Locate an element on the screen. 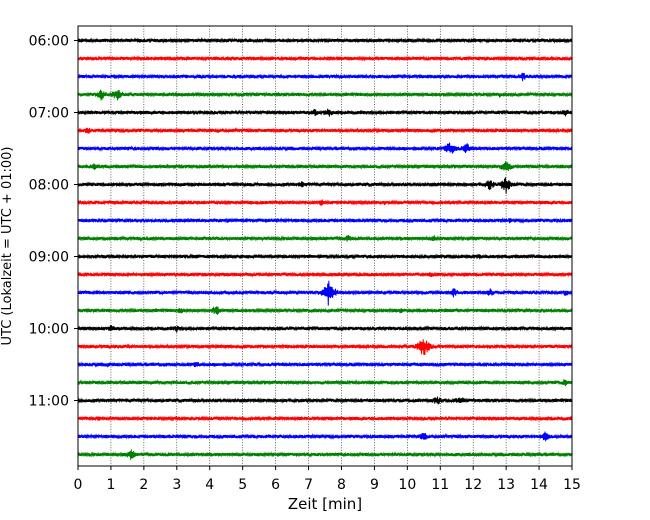  x-tick-label: 13 is located at coordinates (506, 485).